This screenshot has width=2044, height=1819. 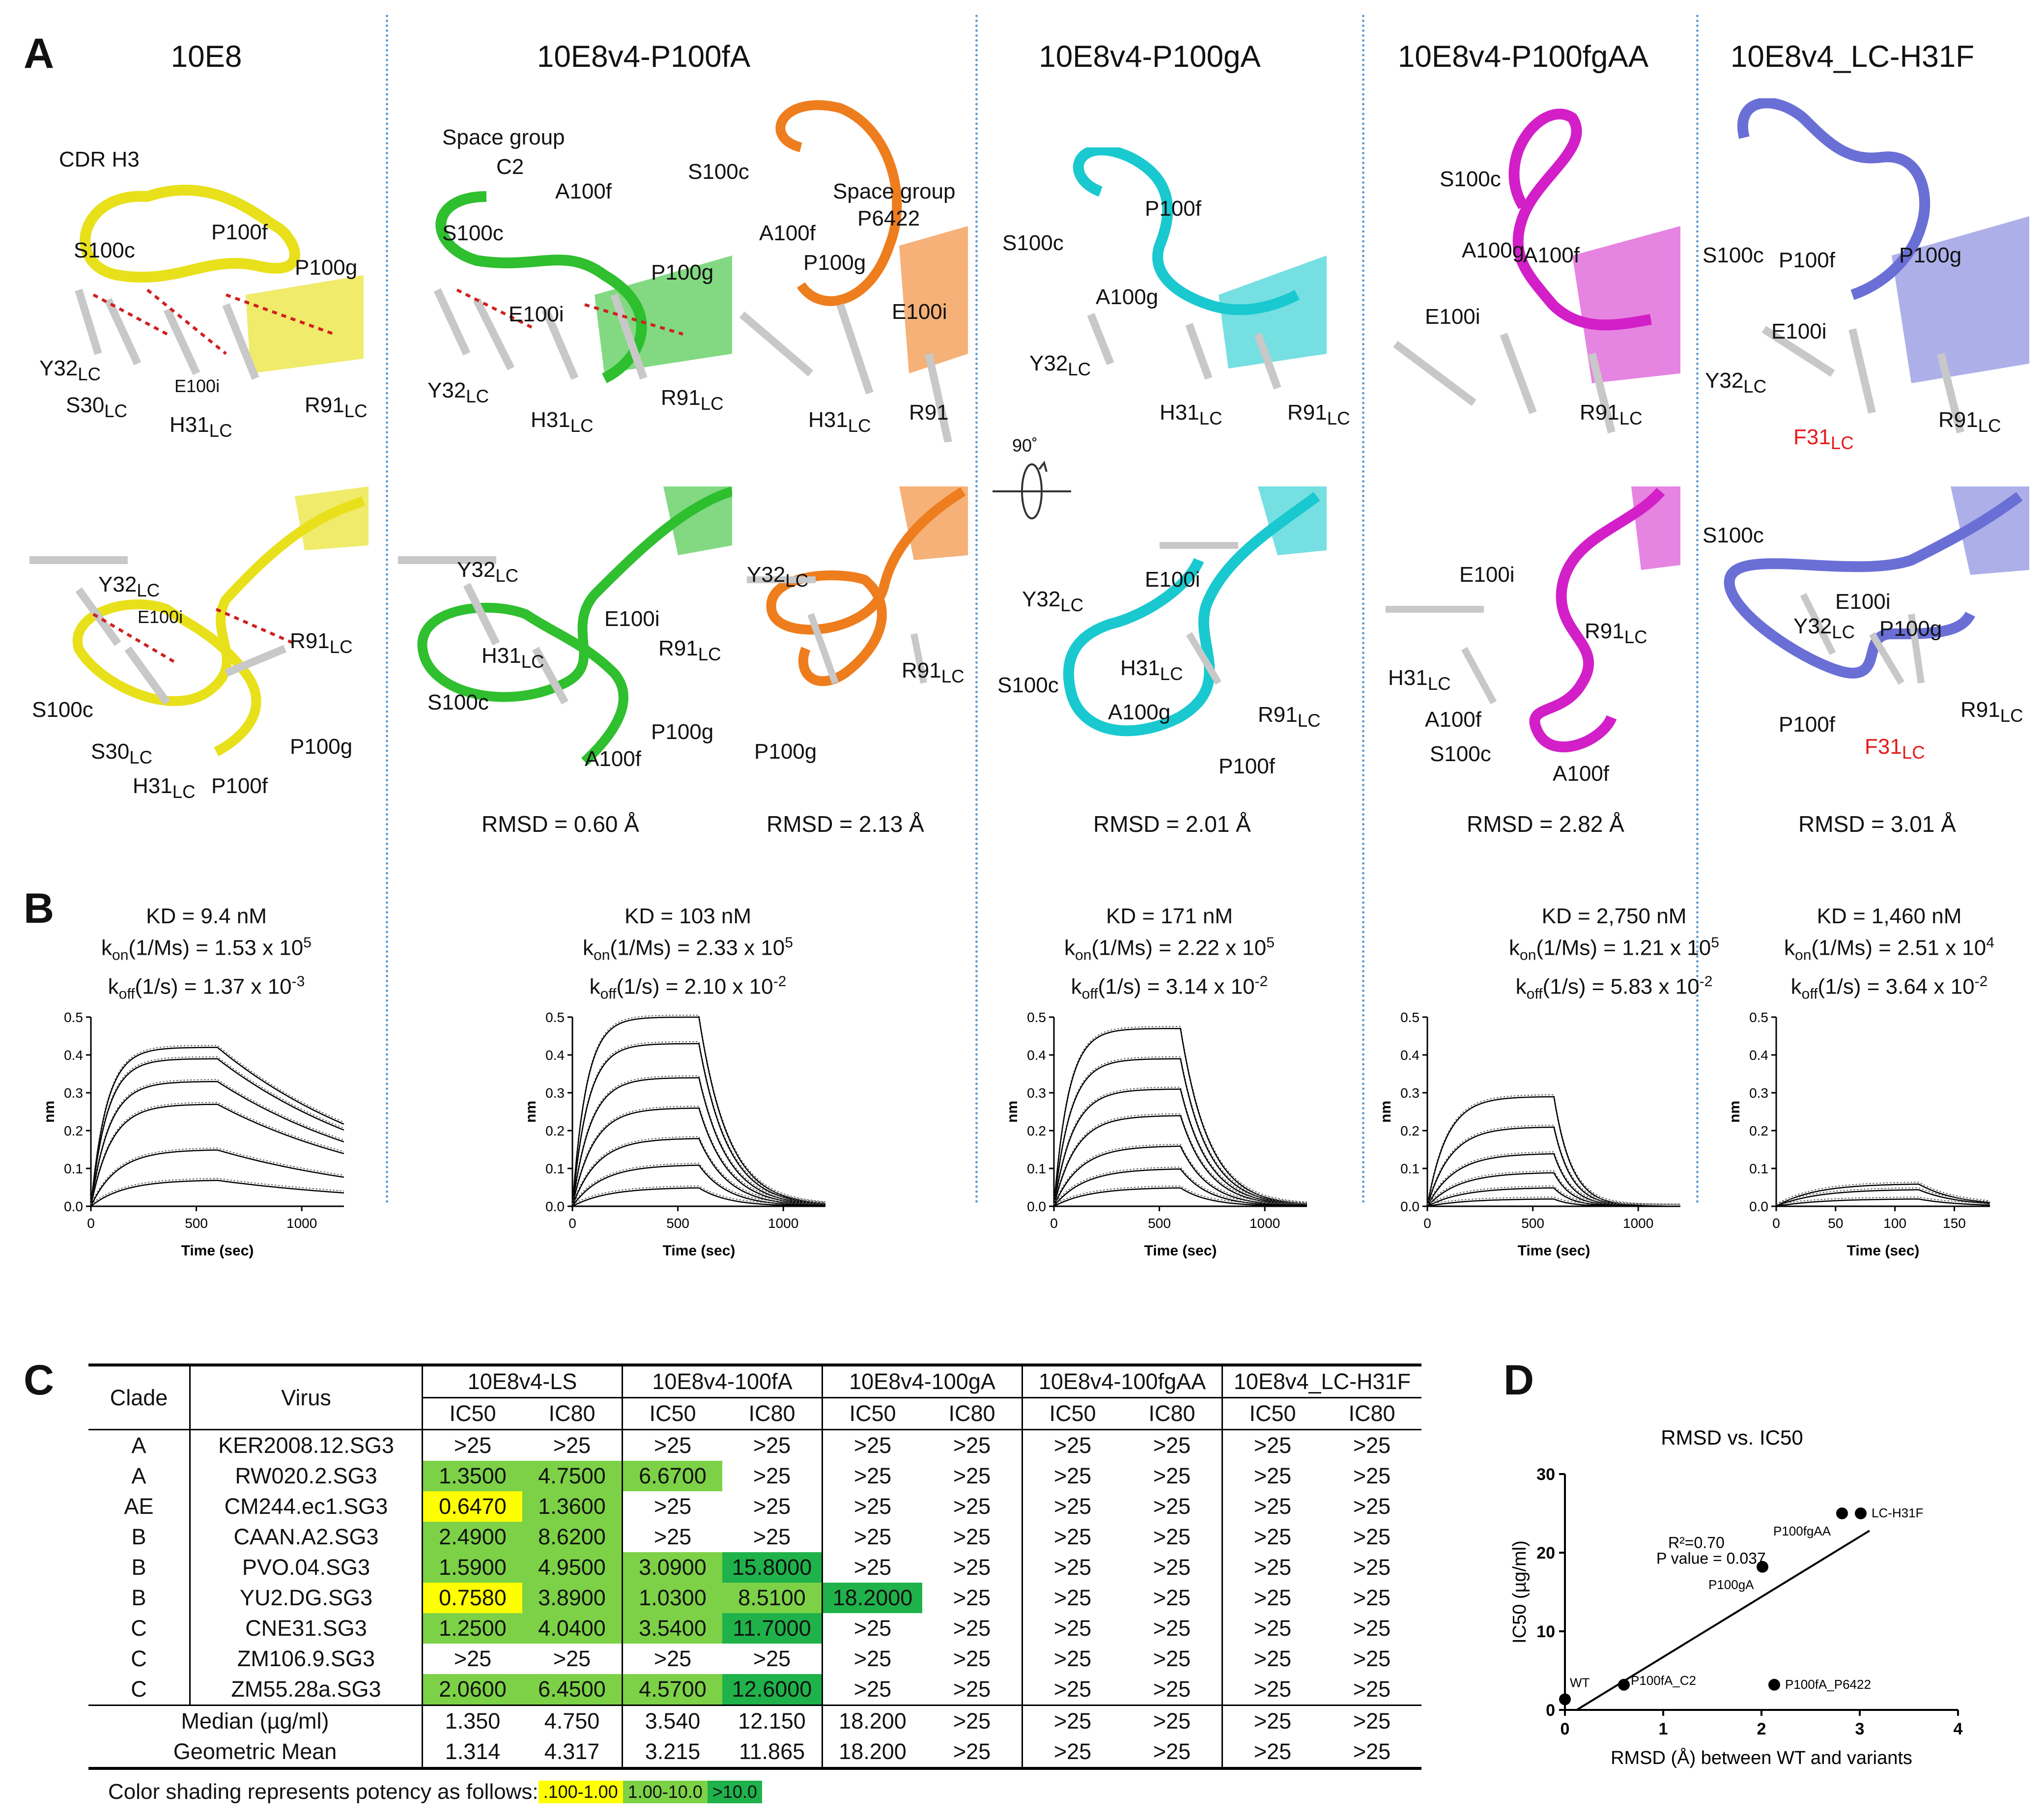 What do you see at coordinates (734, 1792) in the screenshot?
I see `legend-dark-green: >10.0` at bounding box center [734, 1792].